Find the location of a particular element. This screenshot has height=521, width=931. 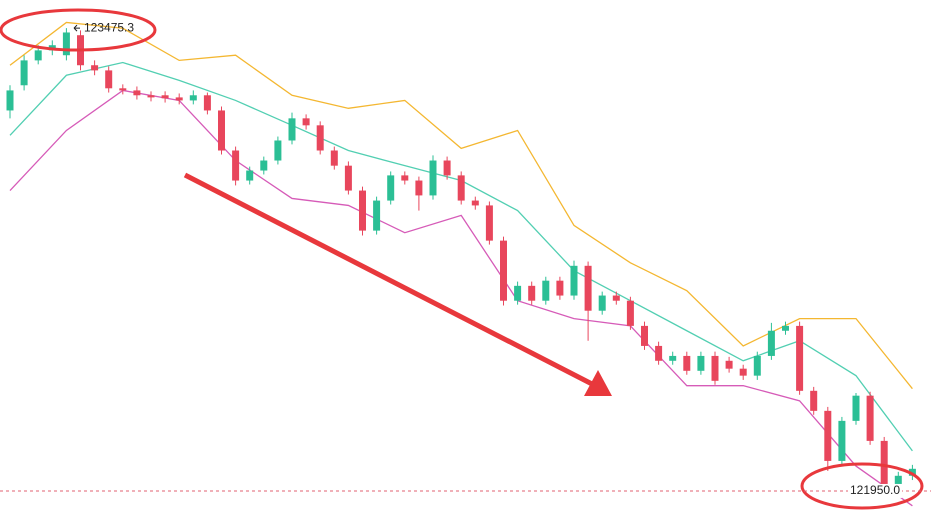

high-pointer is located at coordinates (76, 28).